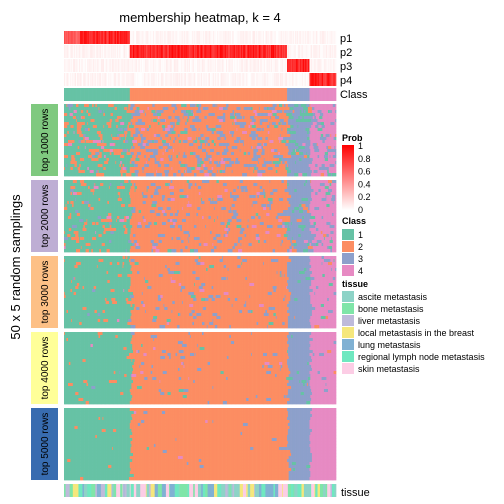 This screenshot has width=504, height=504. Describe the element at coordinates (200, 17) in the screenshot. I see `chart-title: membership heatmap, k = 4` at that location.